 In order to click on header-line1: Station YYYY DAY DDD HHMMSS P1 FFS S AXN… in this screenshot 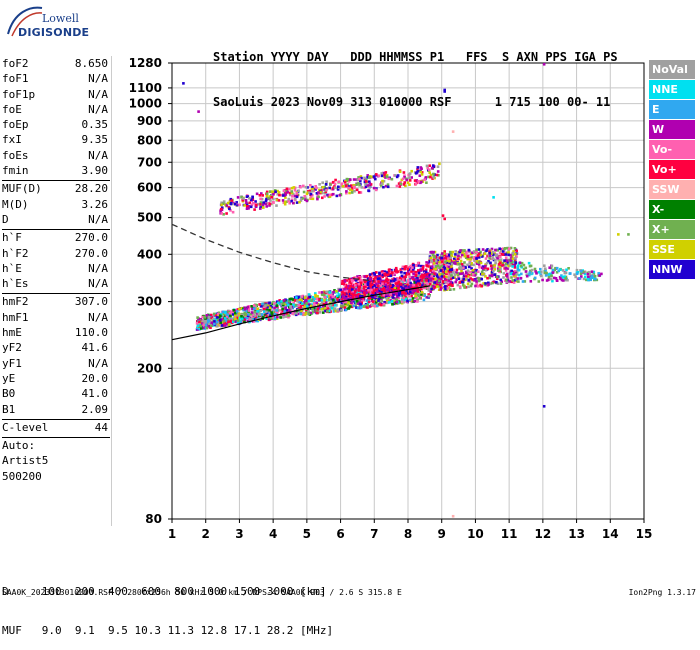, I will do `click(415, 57)`.